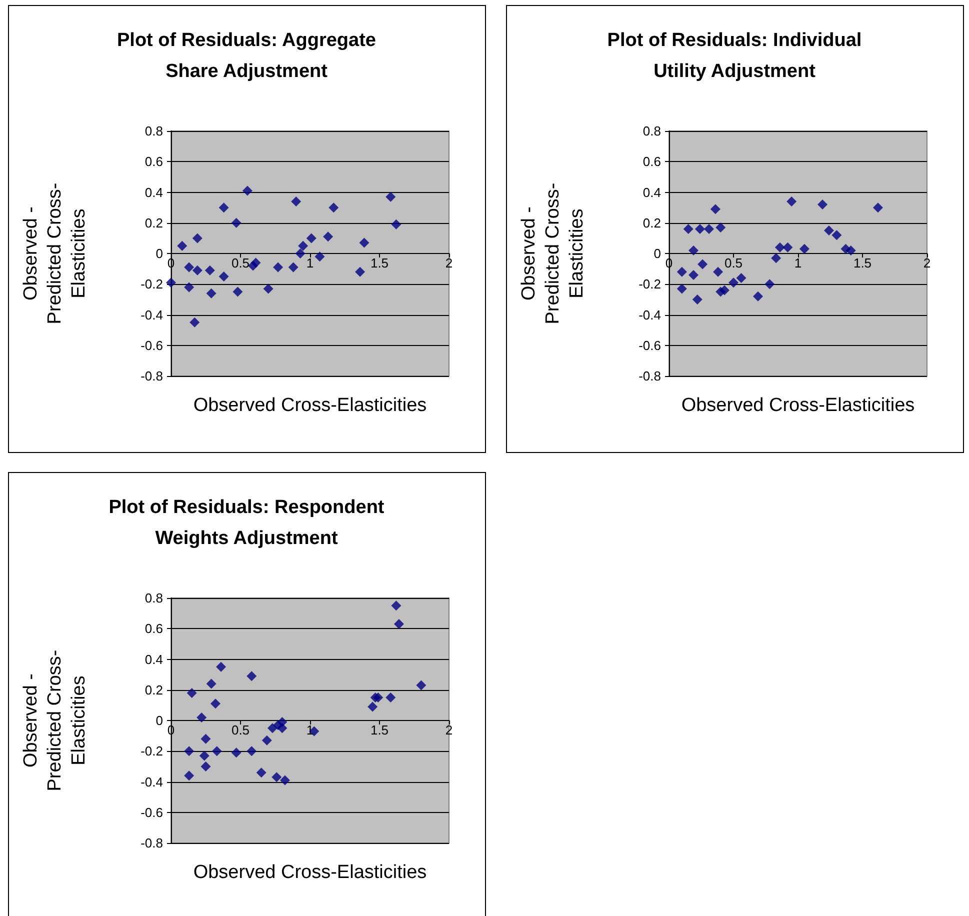  Describe the element at coordinates (55, 253) in the screenshot. I see `y-axis-title: Observed - Predicted Cross-Elasticities` at that location.